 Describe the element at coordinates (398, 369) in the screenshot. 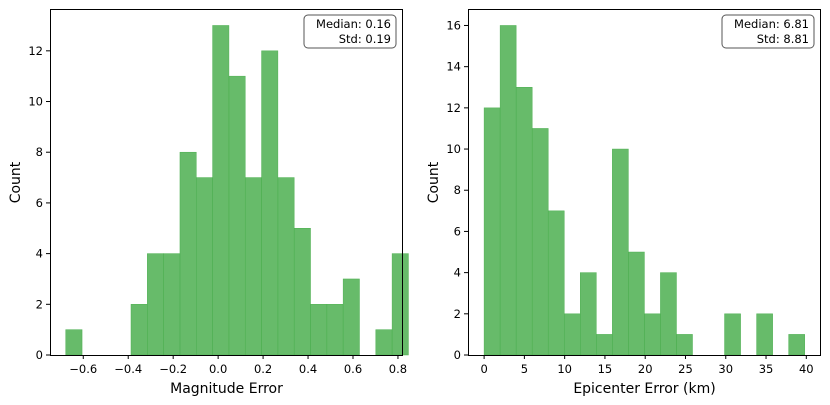

I see `magnitude-error-x-tick-label: 0.8` at that location.